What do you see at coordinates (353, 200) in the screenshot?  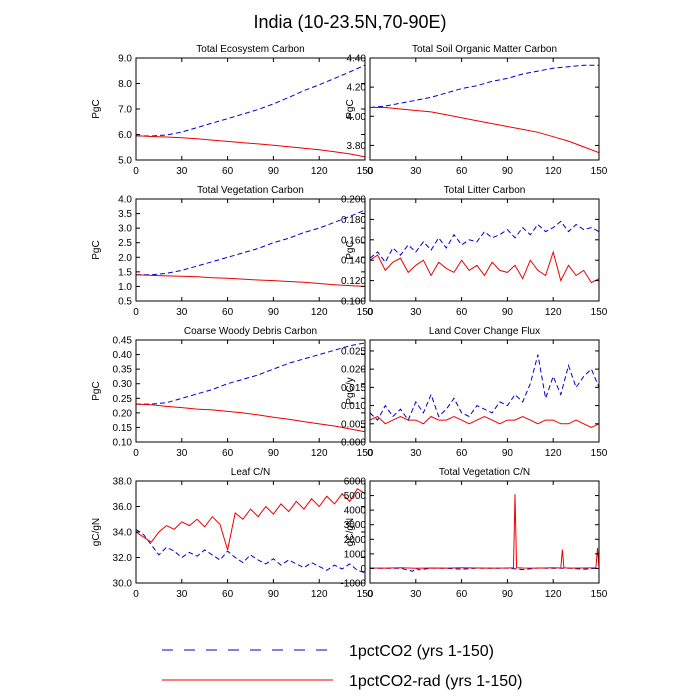 I see `y-tick-label: 0.200` at bounding box center [353, 200].